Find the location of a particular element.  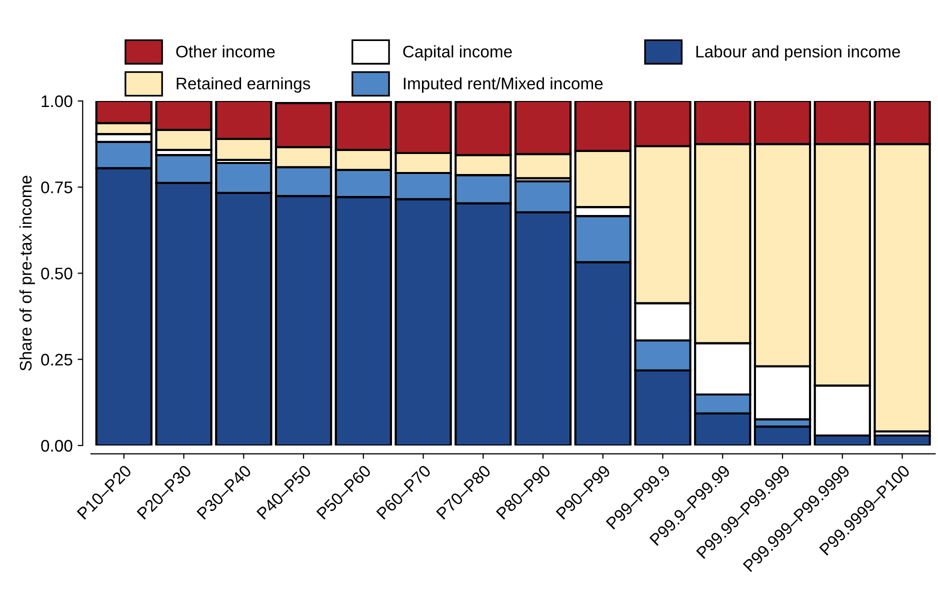

legend-label: Imputed rent/Mixed income is located at coordinates (503, 85).